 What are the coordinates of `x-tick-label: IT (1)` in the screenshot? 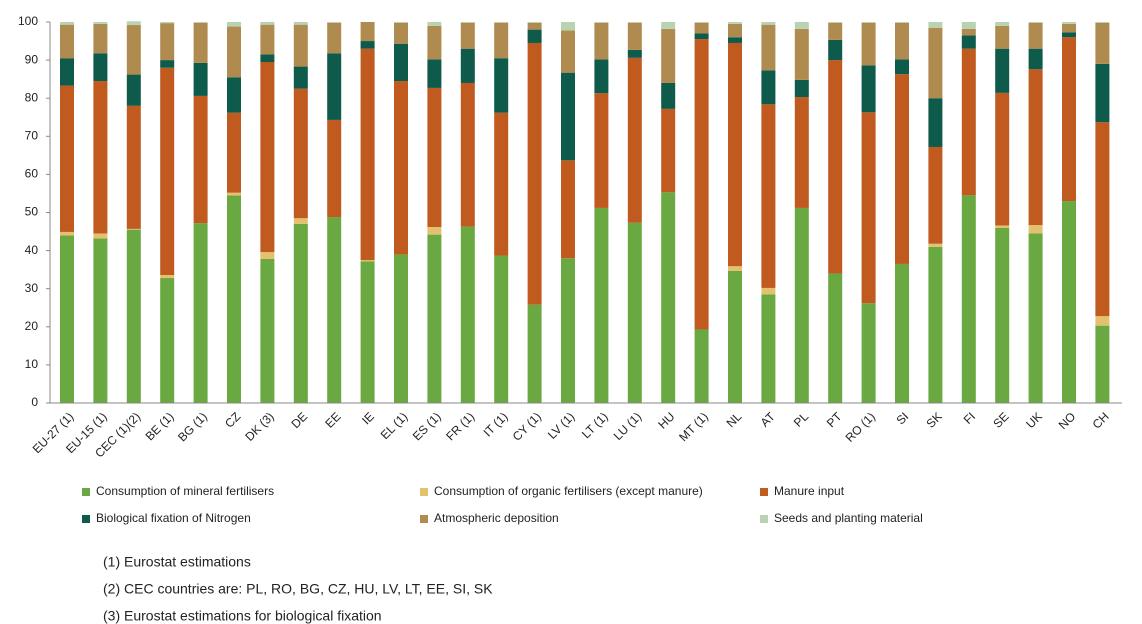 It's located at (496, 424).